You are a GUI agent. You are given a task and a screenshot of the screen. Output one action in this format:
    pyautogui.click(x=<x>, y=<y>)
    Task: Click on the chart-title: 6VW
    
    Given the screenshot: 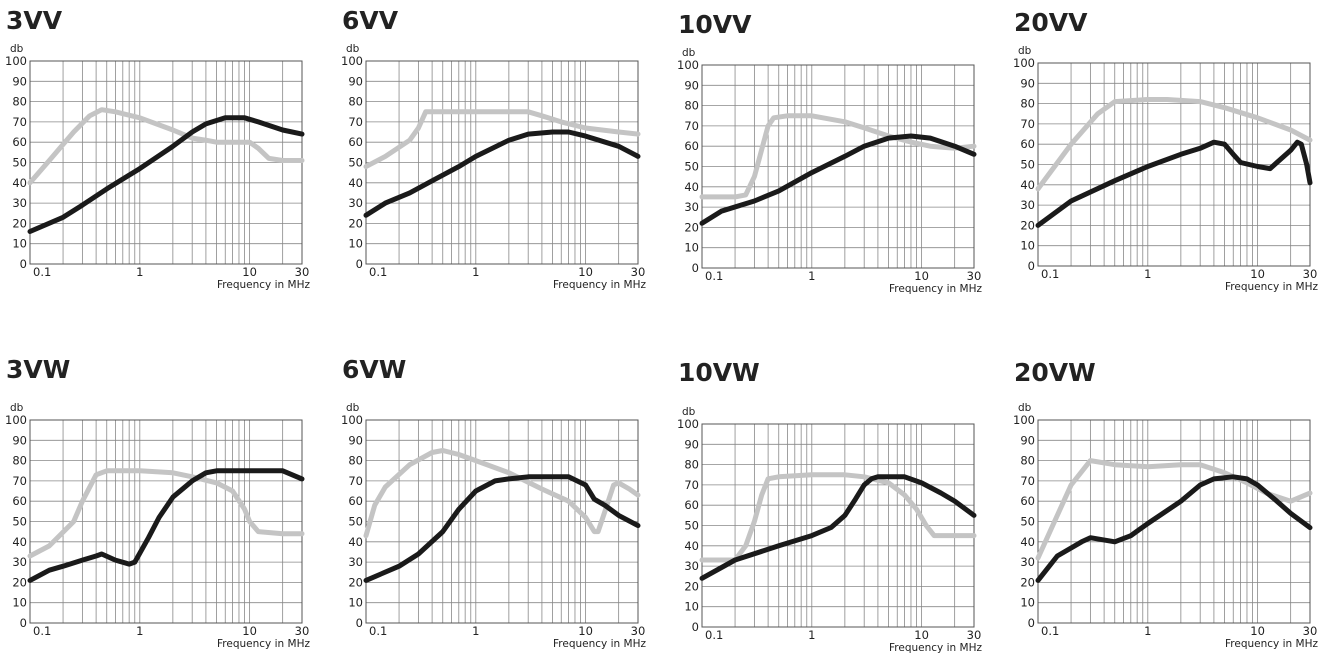 What is the action you would take?
    pyautogui.click(x=374, y=369)
    